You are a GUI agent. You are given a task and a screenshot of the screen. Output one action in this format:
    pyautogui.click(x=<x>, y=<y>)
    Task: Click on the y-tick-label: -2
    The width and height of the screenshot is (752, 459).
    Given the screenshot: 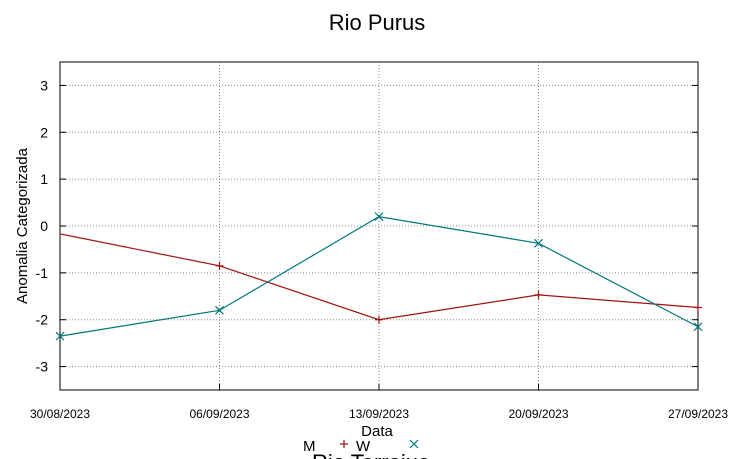 What is the action you would take?
    pyautogui.click(x=42, y=320)
    